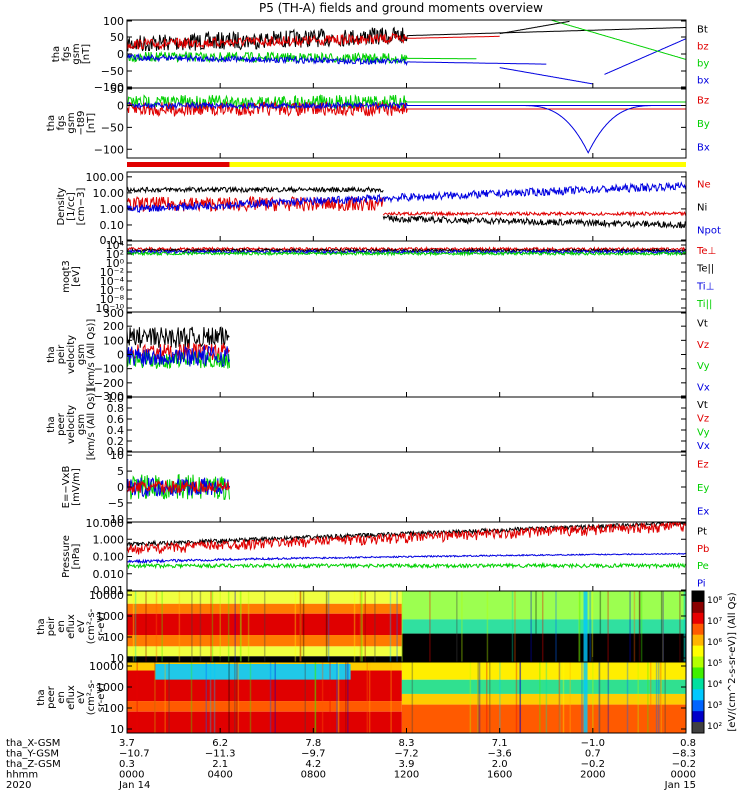 Image resolution: width=750 pixels, height=800 pixels. What do you see at coordinates (385, 487) in the screenshot?
I see `panel-efield: 10 5 0 −5 −10 E=−VxB [mV/m] Ez Ey Ex` at bounding box center [385, 487].